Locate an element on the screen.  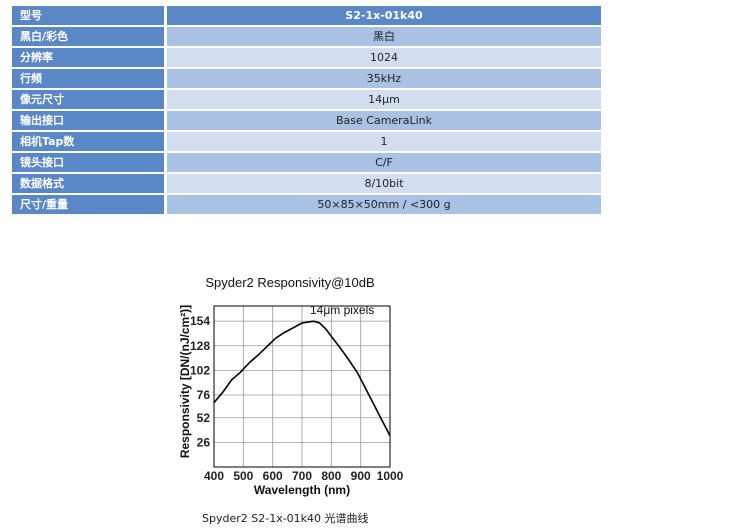
spec-key: 镜头接口 is located at coordinates (88, 162).